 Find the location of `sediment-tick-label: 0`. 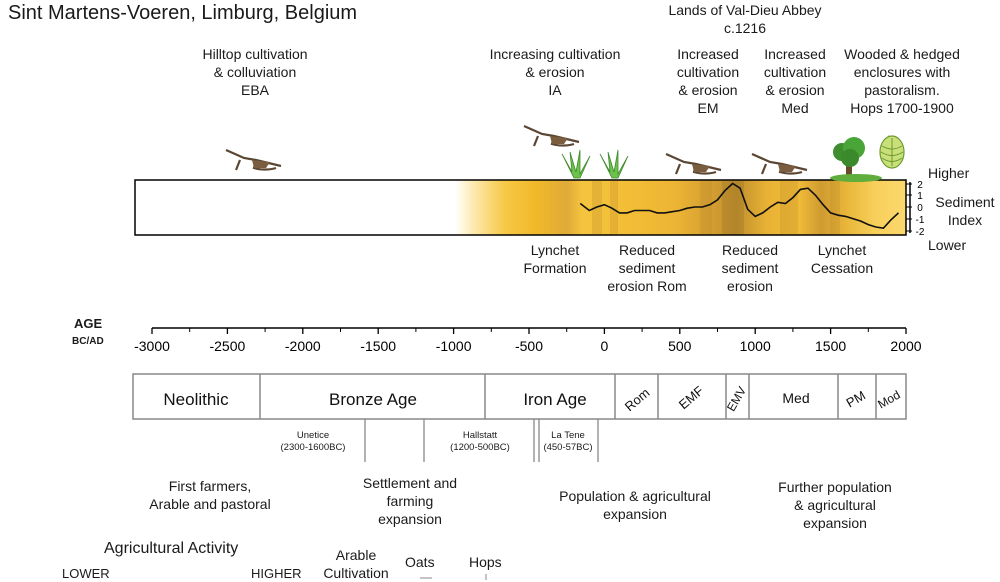

sediment-tick-label: 0 is located at coordinates (920, 208).